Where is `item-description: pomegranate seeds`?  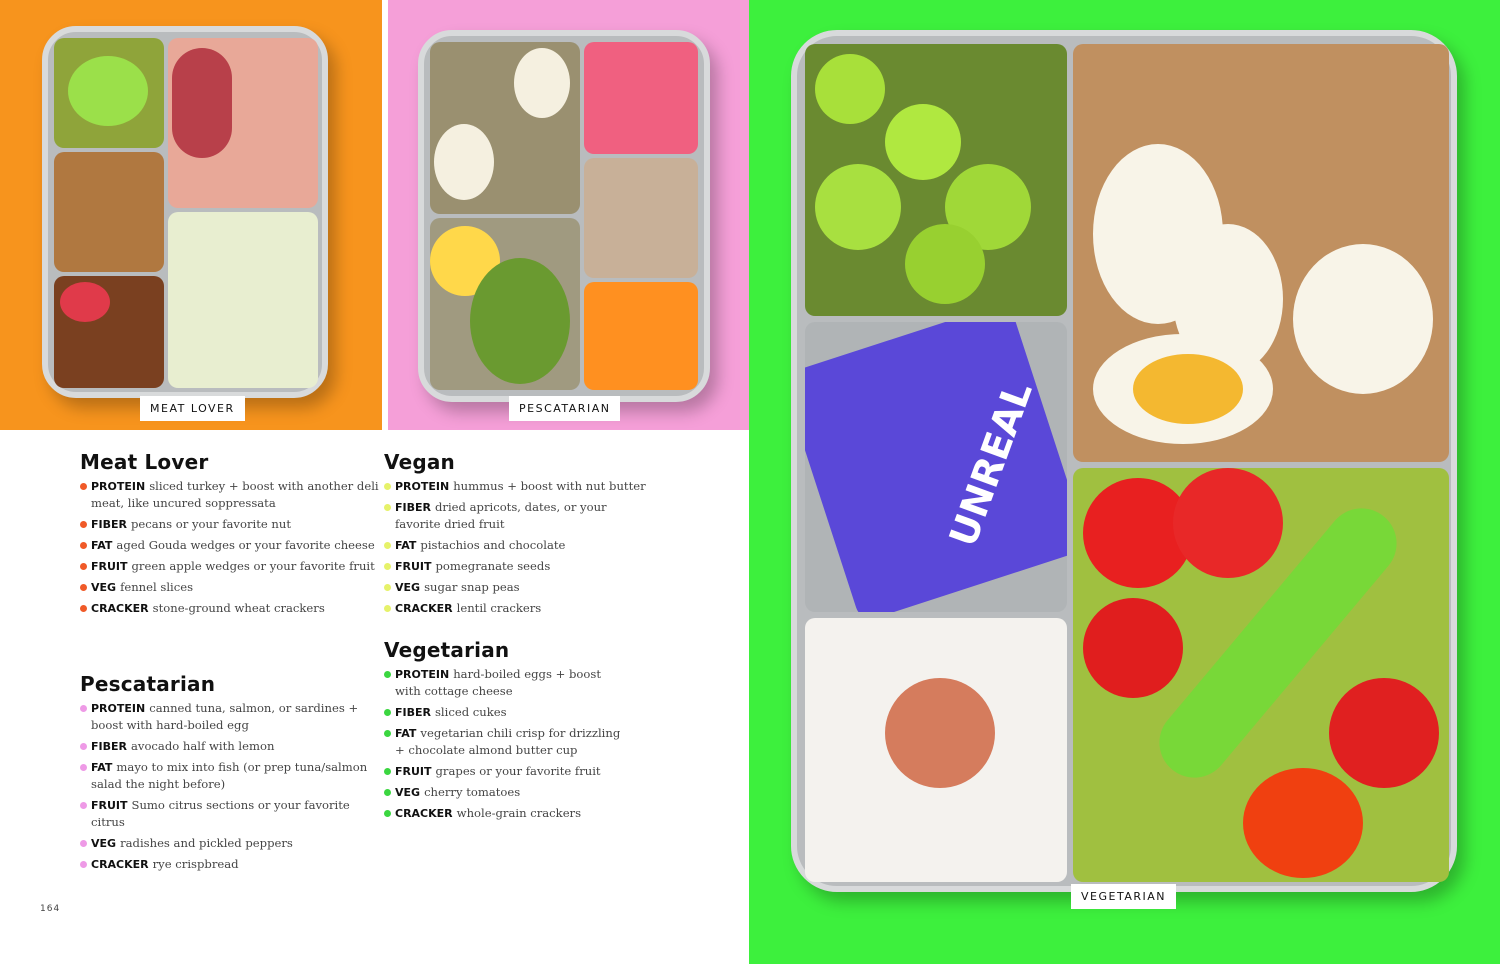
item-description: pomegranate seeds is located at coordinates (493, 566).